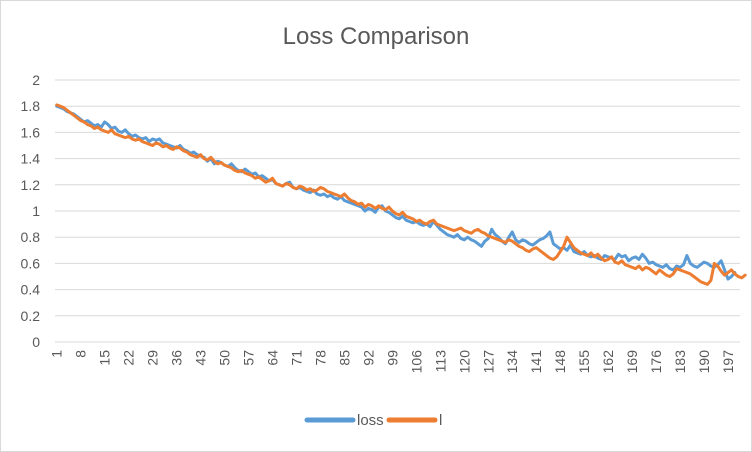  I want to click on x-tick-label: 148, so click(560, 362).